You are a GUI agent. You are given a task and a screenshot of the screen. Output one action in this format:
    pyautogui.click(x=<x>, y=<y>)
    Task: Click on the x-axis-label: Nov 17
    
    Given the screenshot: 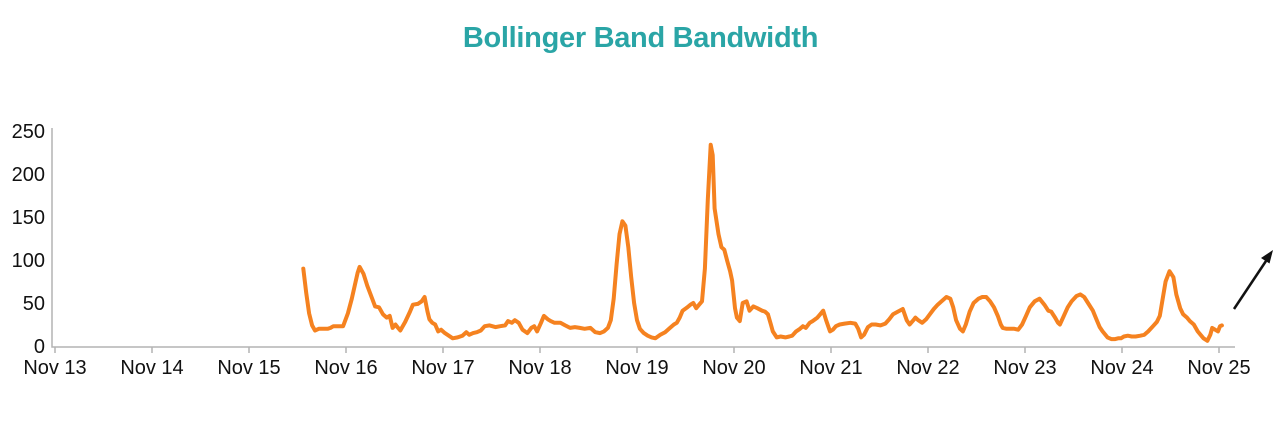 What is the action you would take?
    pyautogui.click(x=442, y=368)
    